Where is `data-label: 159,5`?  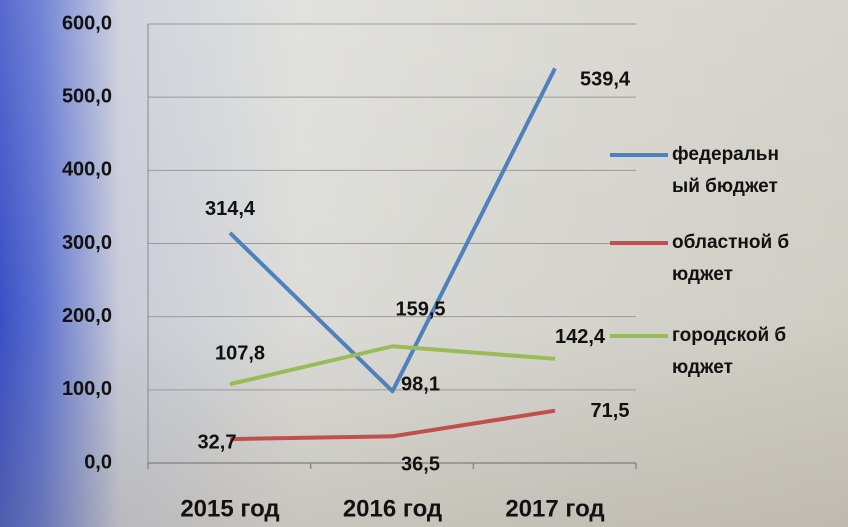 data-label: 159,5 is located at coordinates (420, 310).